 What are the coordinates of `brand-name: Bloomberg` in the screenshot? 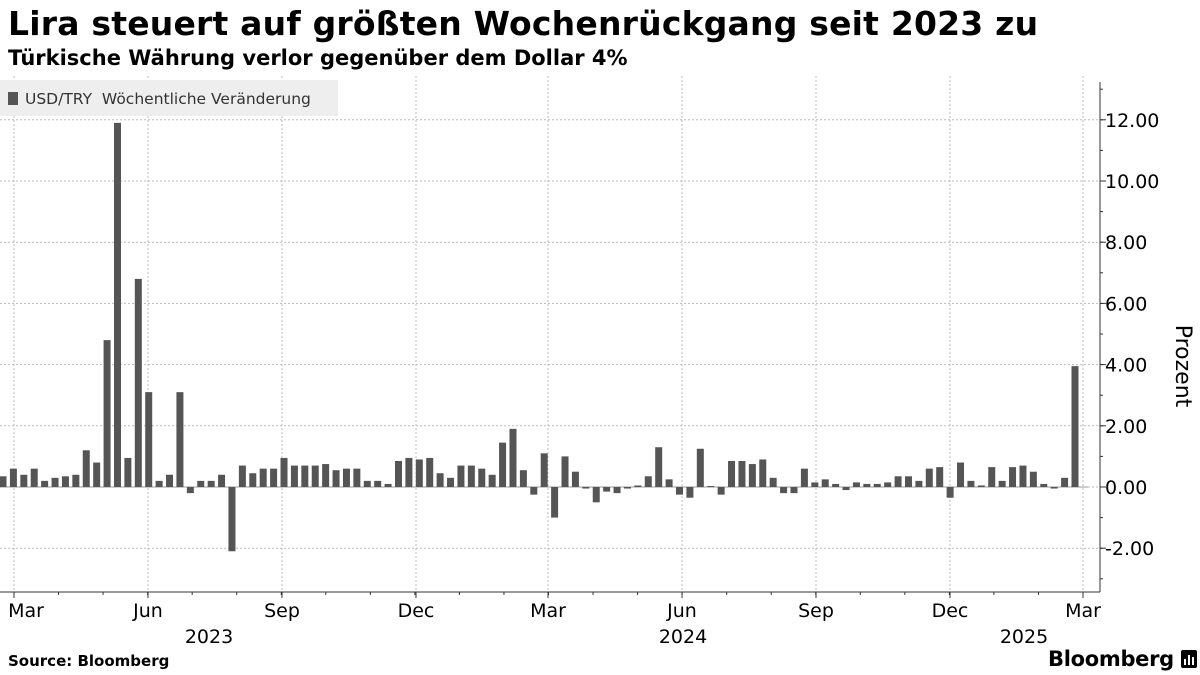 It's located at (1111, 659).